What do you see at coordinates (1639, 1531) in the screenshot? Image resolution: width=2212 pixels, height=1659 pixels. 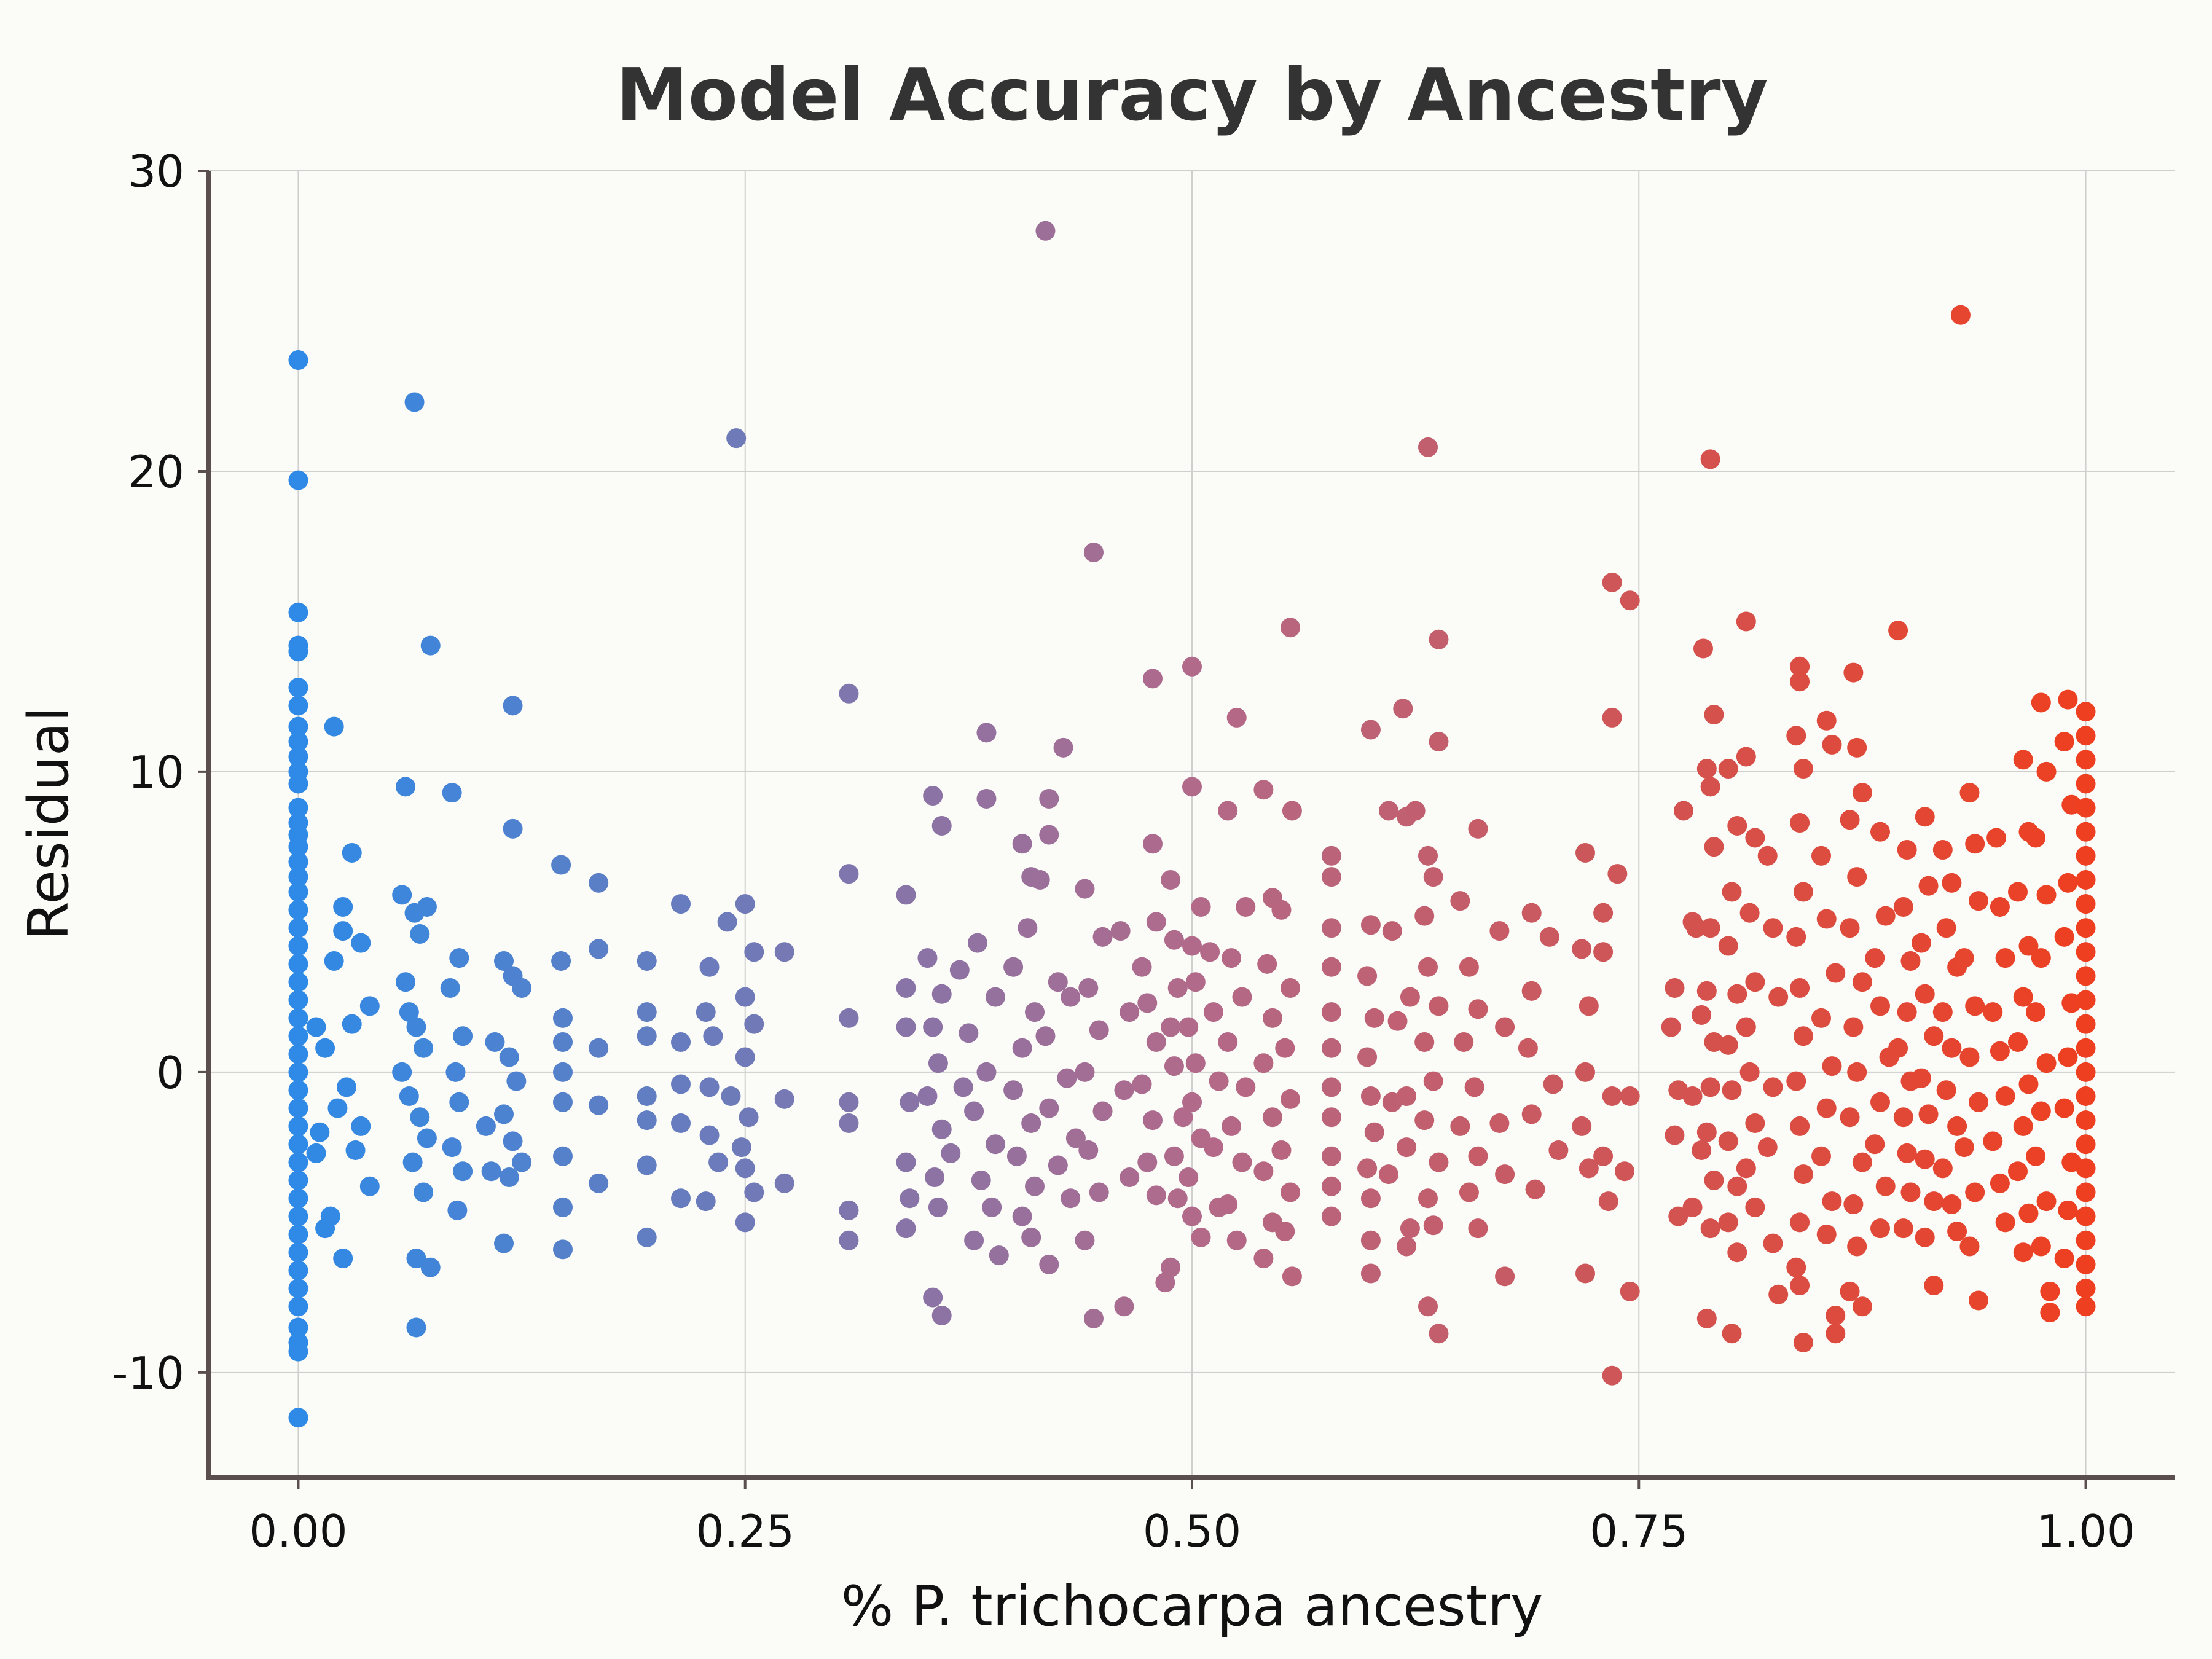 I see `x-tick-label: 0.75` at bounding box center [1639, 1531].